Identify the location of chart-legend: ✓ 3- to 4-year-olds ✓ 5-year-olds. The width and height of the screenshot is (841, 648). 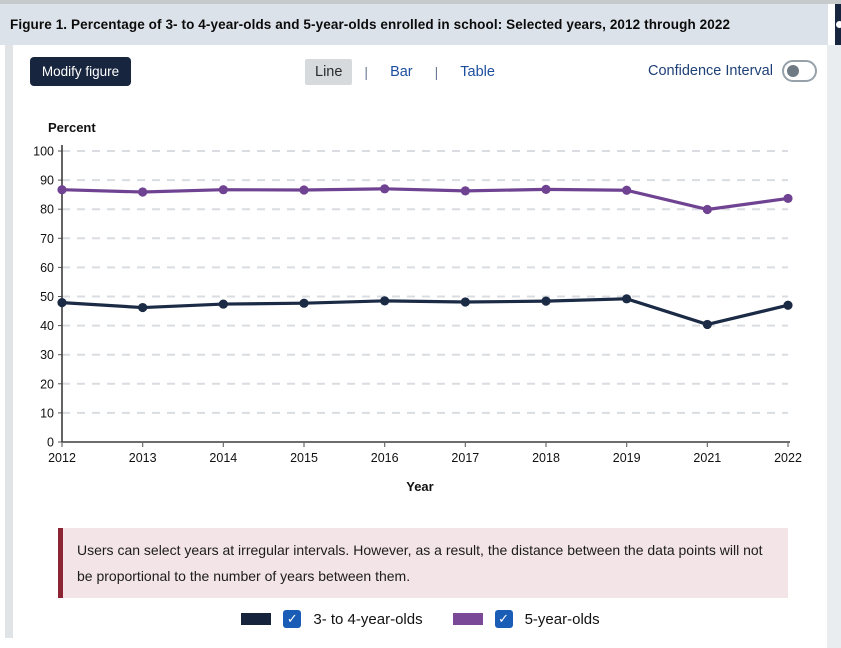
(420, 619).